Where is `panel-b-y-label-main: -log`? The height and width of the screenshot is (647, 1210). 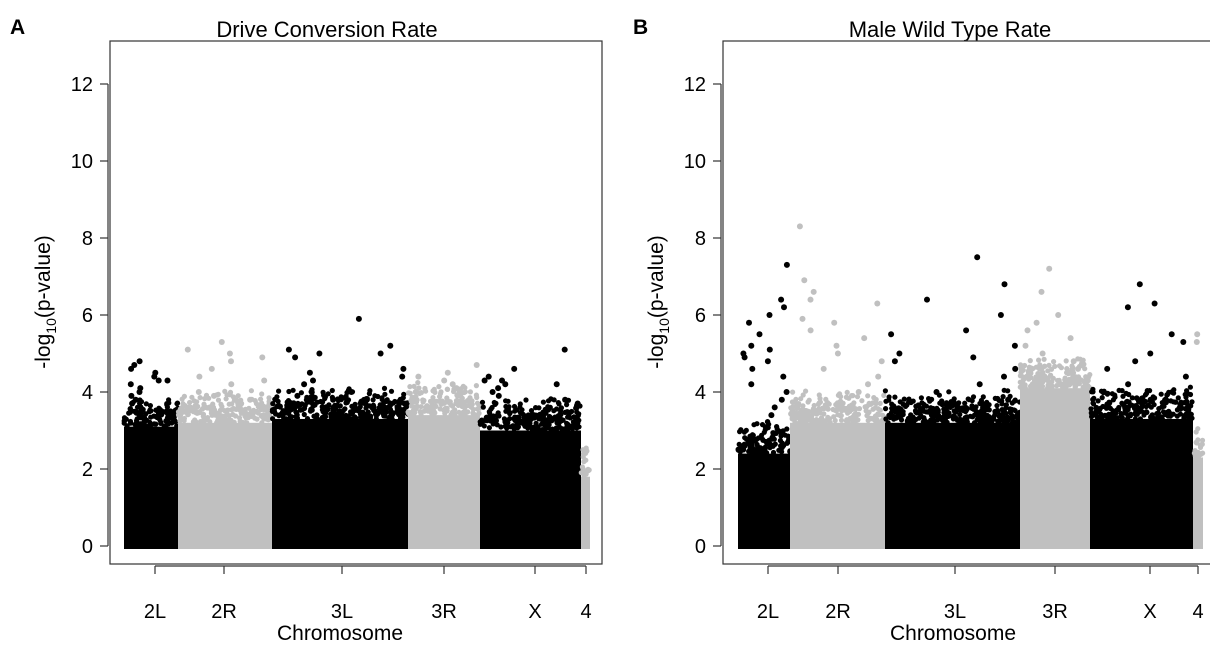
panel-b-y-label-main: -log is located at coordinates (656, 351).